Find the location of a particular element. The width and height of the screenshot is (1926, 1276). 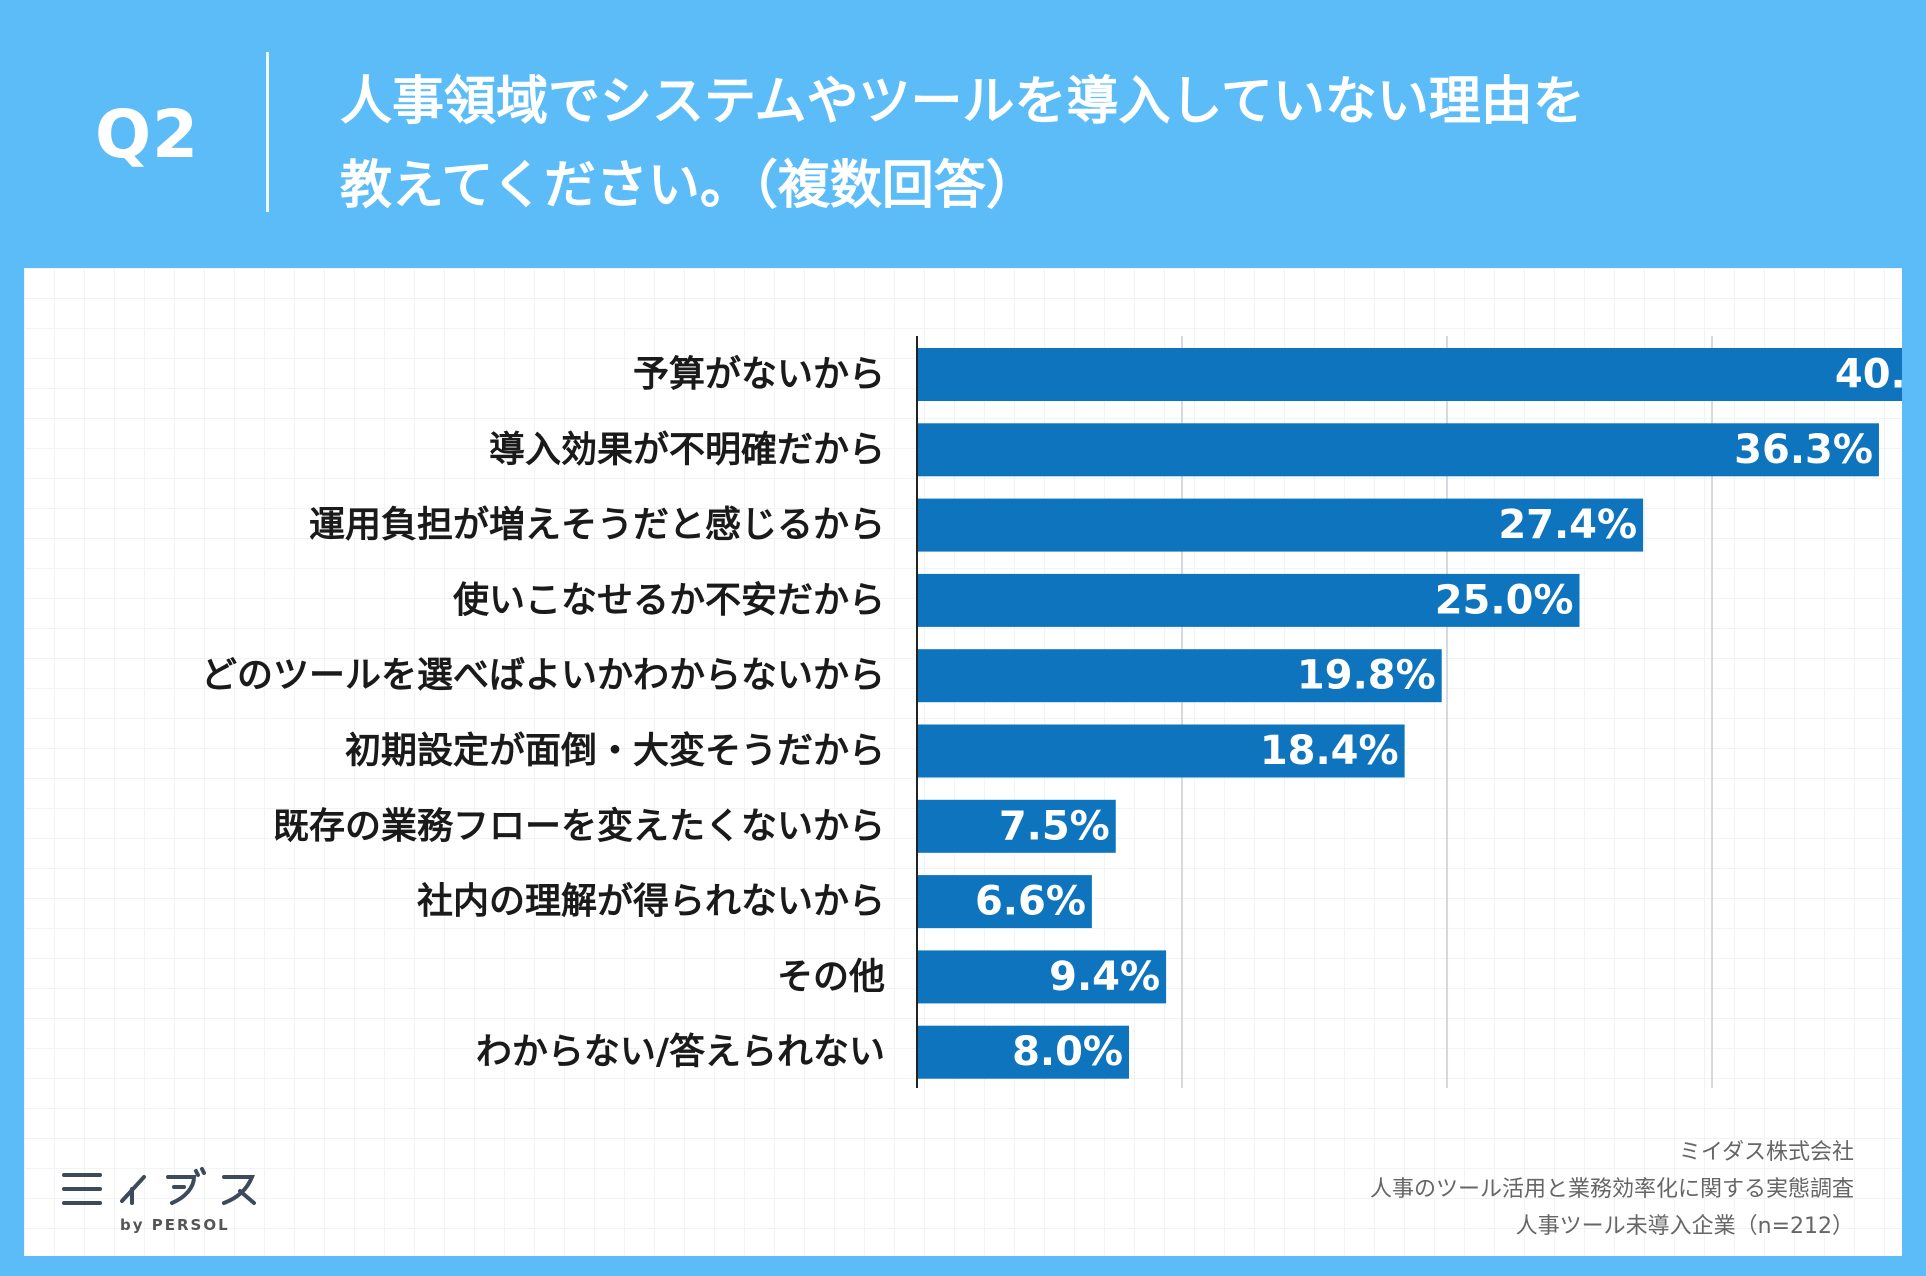

source-company: ミイダス株式会社 is located at coordinates (1766, 1152).